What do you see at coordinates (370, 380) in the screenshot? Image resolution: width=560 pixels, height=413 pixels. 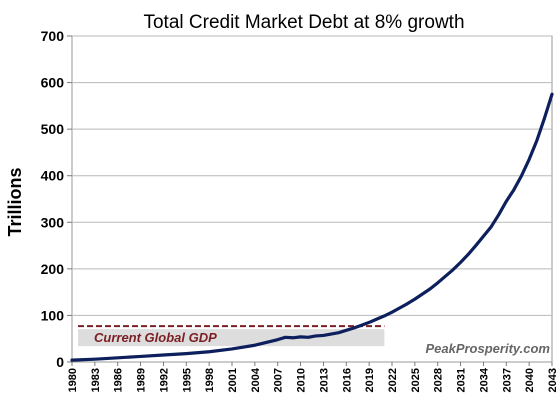 I see `x-tick-label: 2019` at bounding box center [370, 380].